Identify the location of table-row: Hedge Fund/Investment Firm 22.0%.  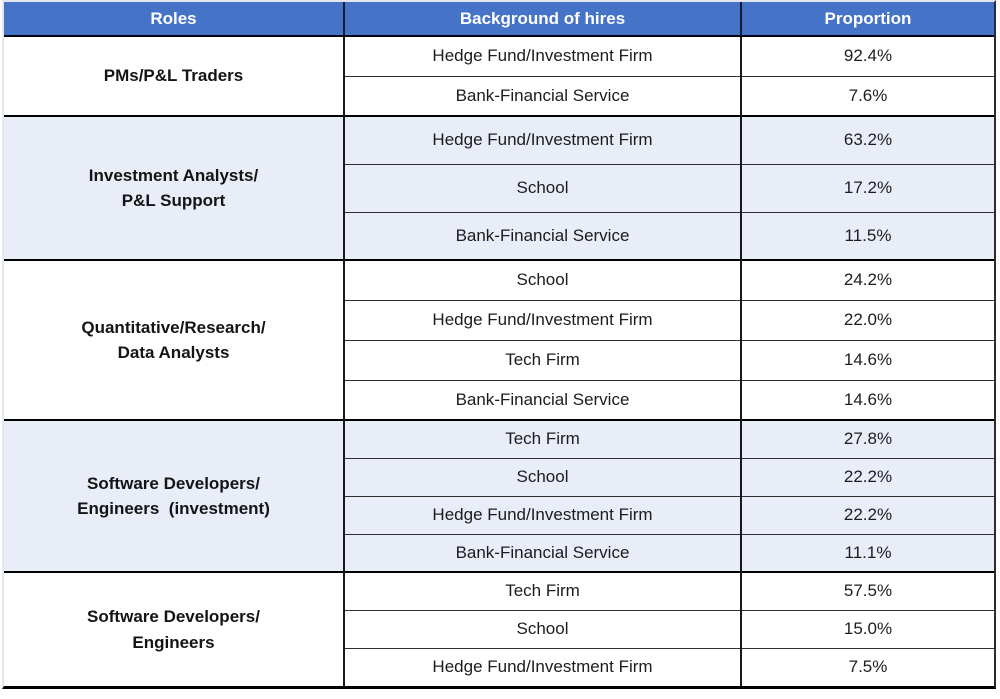
(499, 319).